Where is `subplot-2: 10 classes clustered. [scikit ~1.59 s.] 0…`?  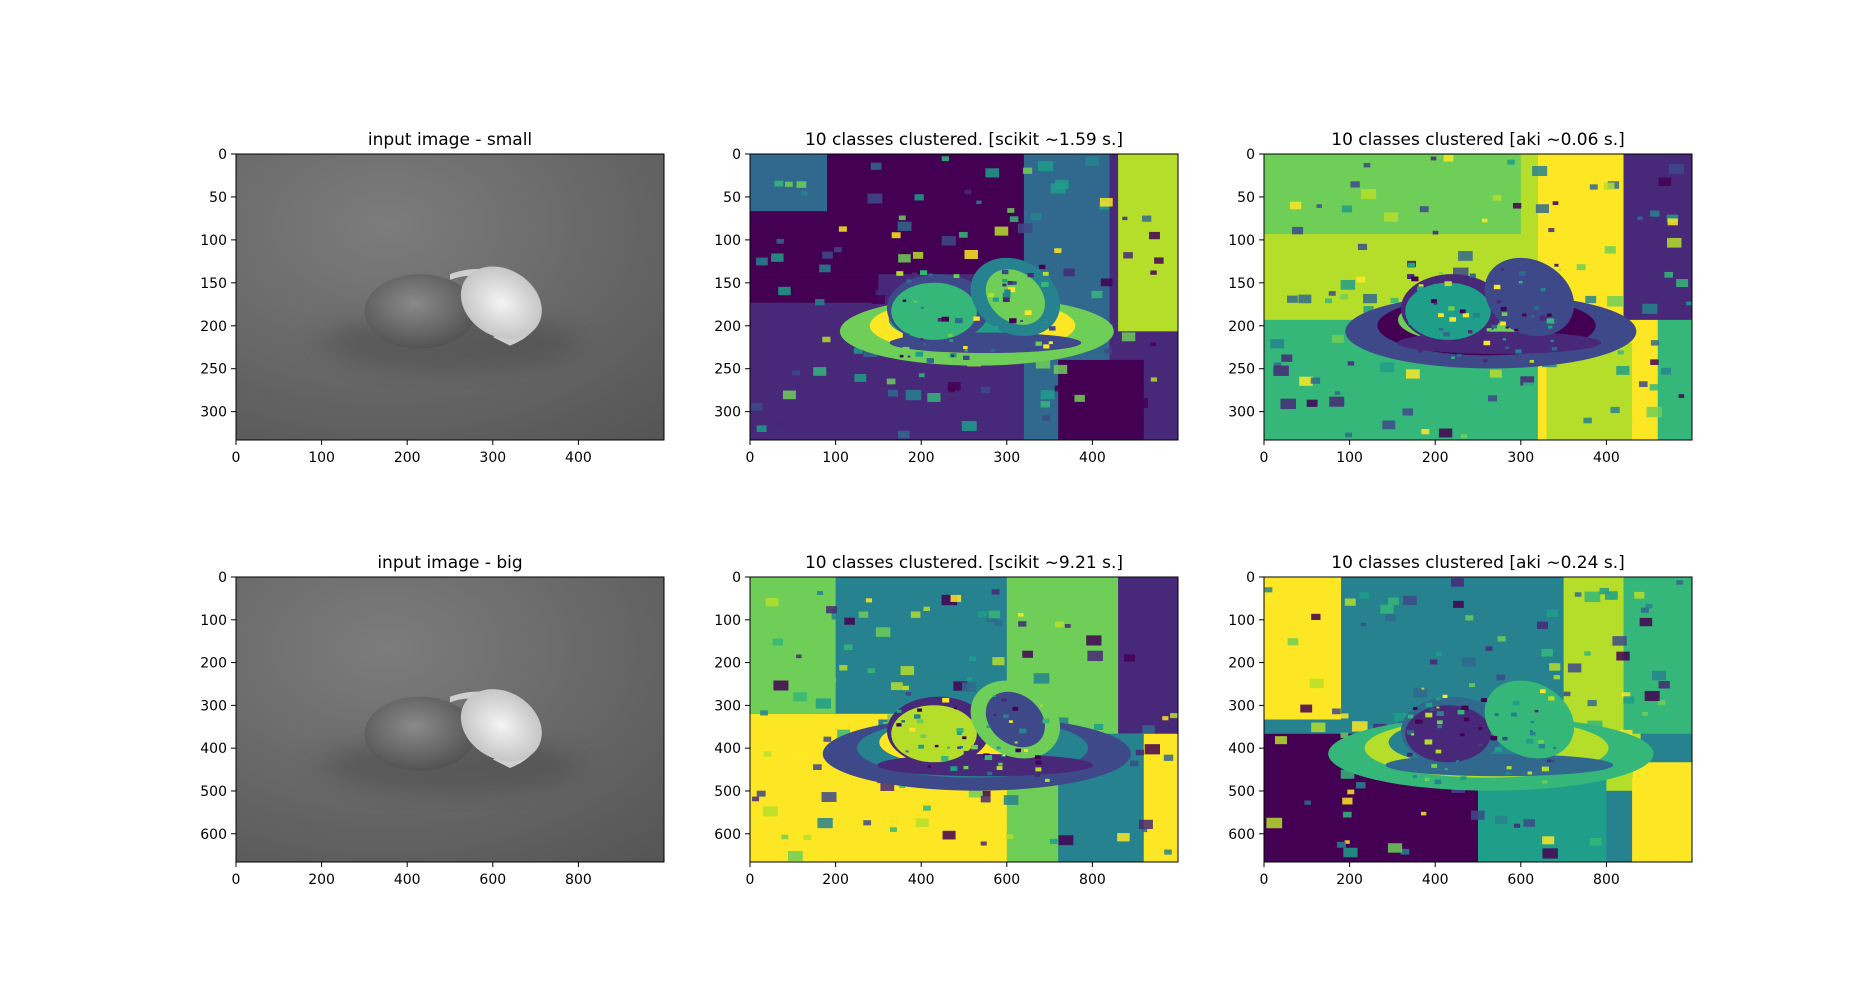 subplot-2: 10 classes clustered. [scikit ~1.59 s.] 0… is located at coordinates (946, 298).